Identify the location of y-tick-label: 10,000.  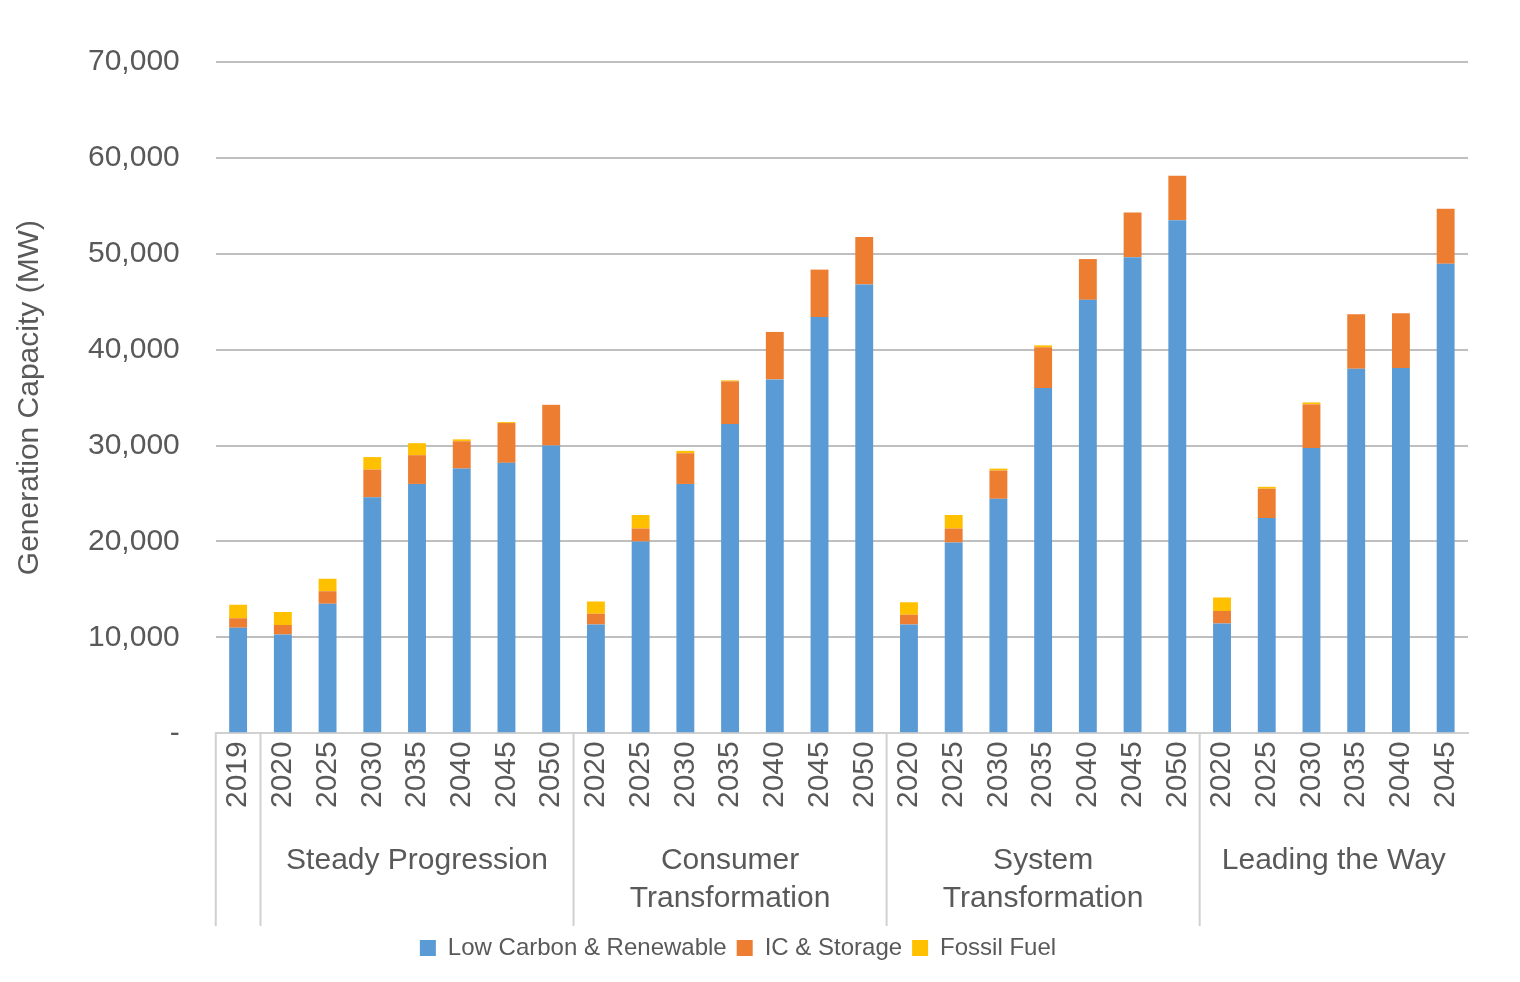
(133, 635).